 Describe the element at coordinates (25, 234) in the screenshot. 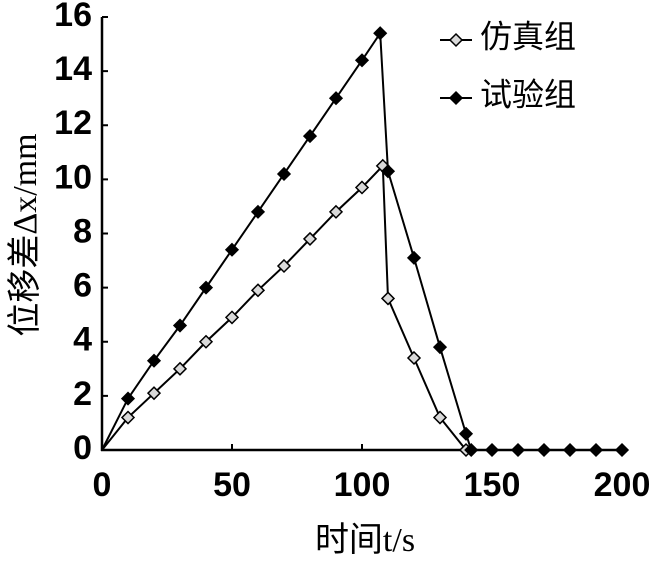

I see `y-axis-label: 位移差Δx/mm` at that location.